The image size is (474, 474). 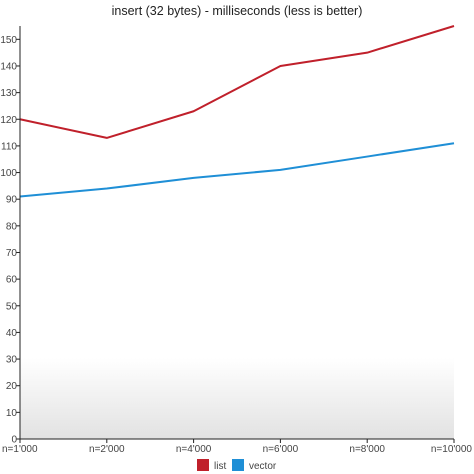 What do you see at coordinates (281, 449) in the screenshot?
I see `x-tick-label: n=6'000` at bounding box center [281, 449].